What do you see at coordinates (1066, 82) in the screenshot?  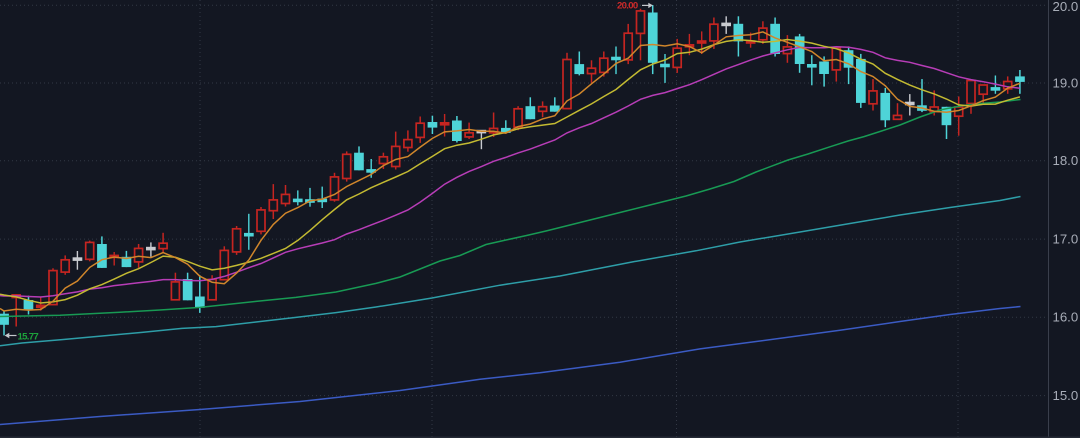 I see `svg-text: 19.0` at bounding box center [1066, 82].